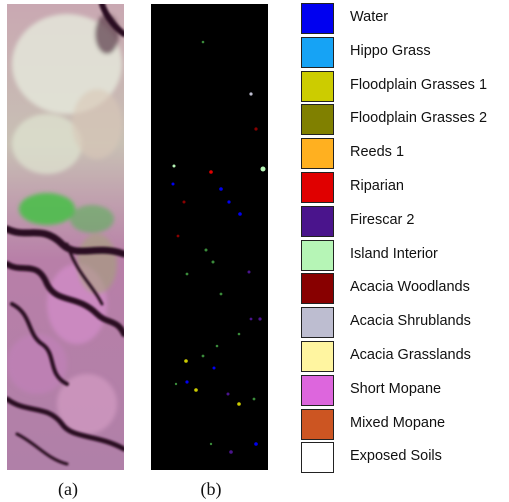 This screenshot has width=509, height=502. What do you see at coordinates (382, 219) in the screenshot?
I see `legend-label: Firescar 2` at bounding box center [382, 219].